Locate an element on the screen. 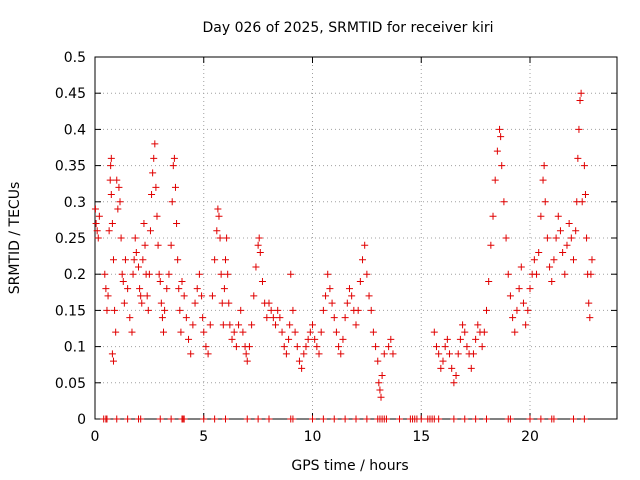 This screenshot has width=640, height=480. x-tick-label: 15 is located at coordinates (421, 437).